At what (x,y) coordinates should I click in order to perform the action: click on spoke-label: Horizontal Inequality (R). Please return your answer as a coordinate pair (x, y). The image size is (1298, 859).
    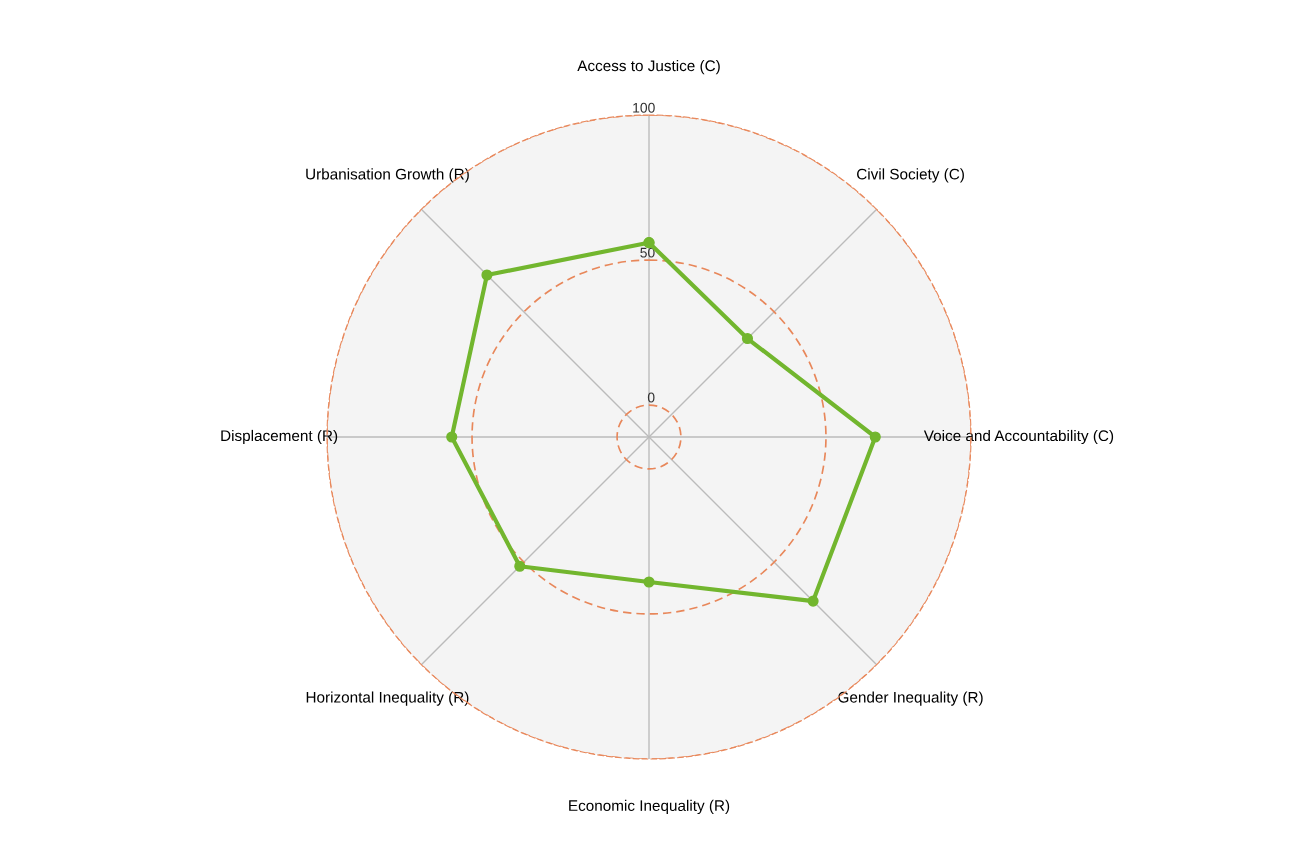
    Looking at the image, I should click on (387, 698).